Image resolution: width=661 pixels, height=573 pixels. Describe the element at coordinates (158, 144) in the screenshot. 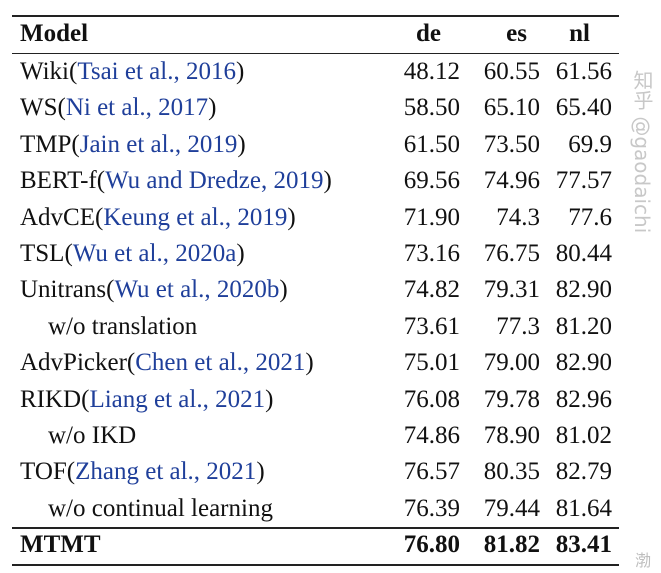

I see `citation-link: Jain et al., 2019` at that location.